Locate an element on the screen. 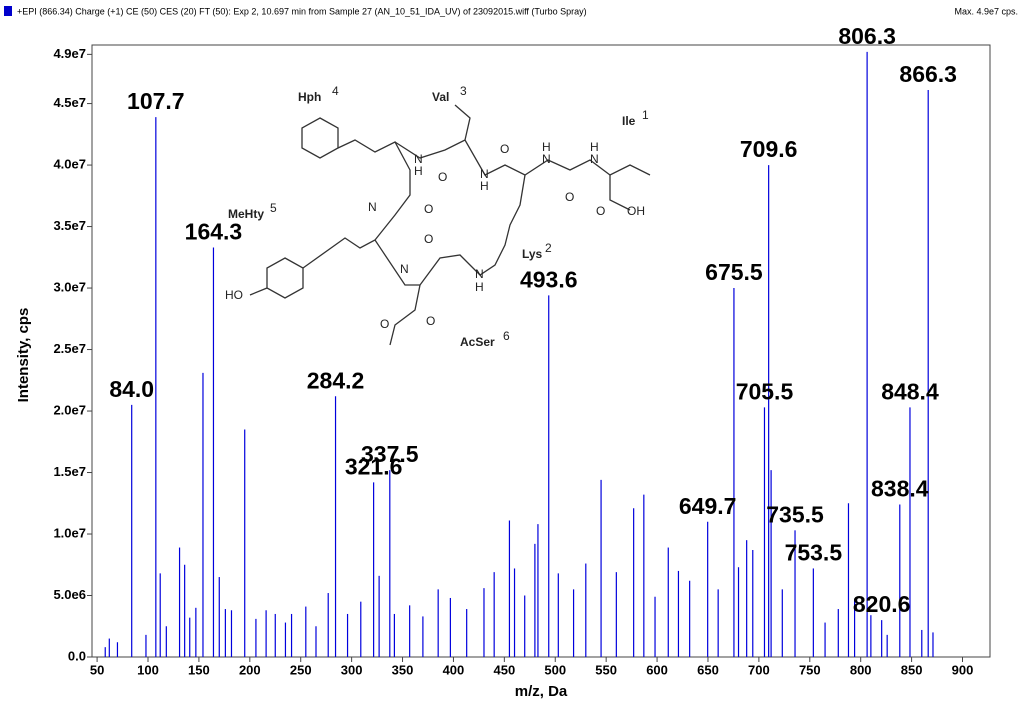  y-tick-label: 5.0e6 is located at coordinates (69, 594).